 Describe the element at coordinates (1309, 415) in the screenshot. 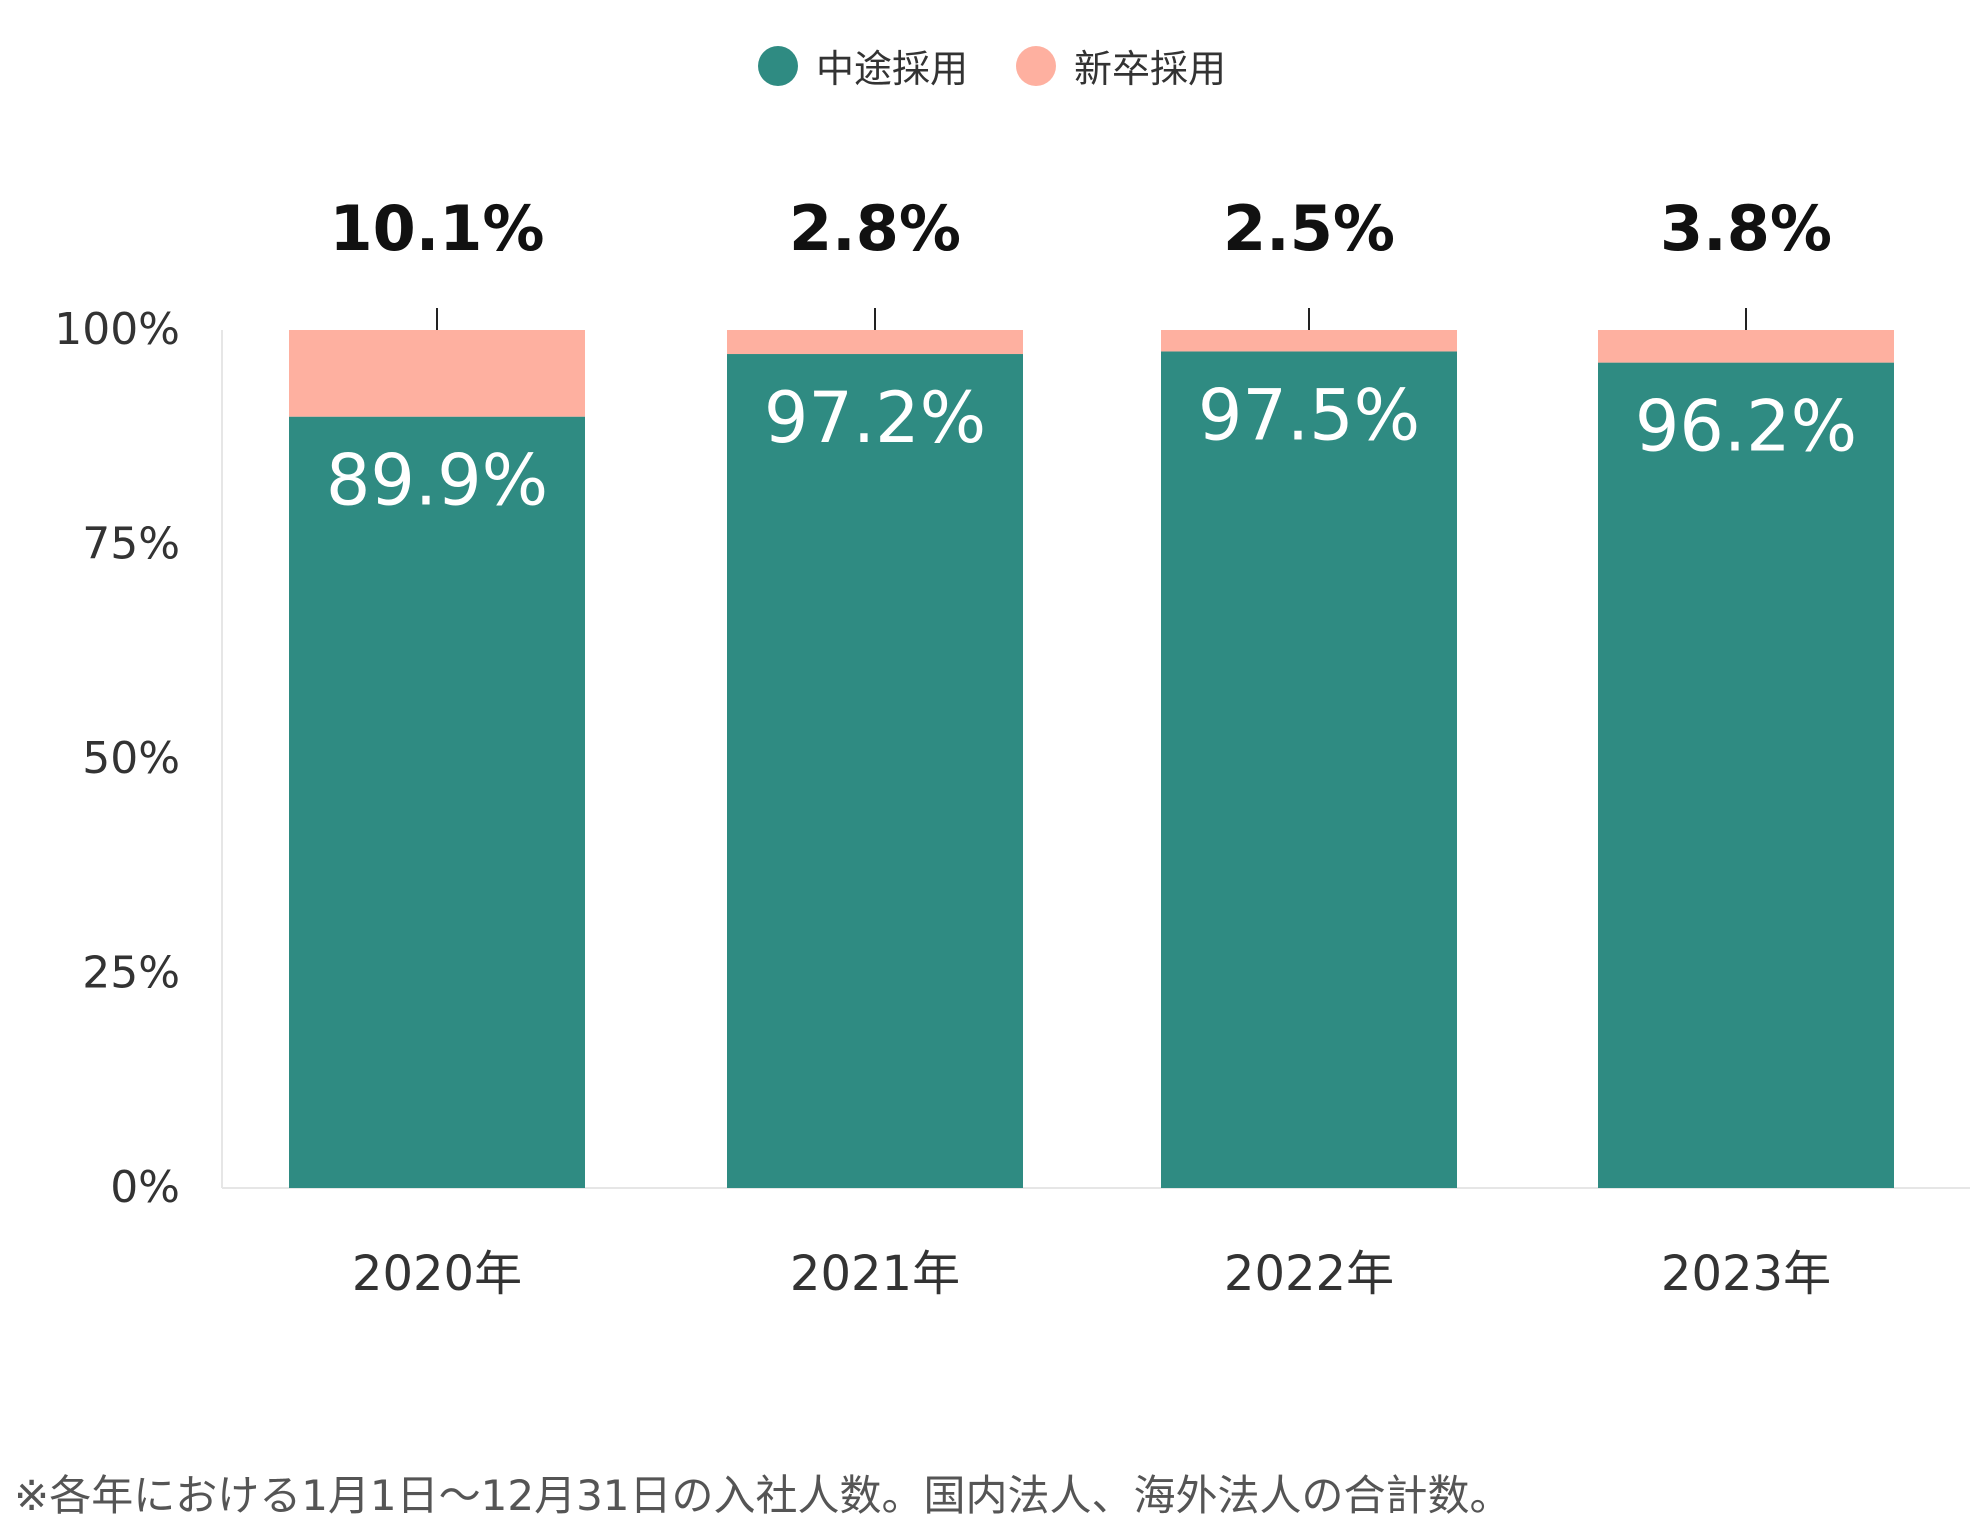

I see `data-label-mid-career: 97.5%` at that location.